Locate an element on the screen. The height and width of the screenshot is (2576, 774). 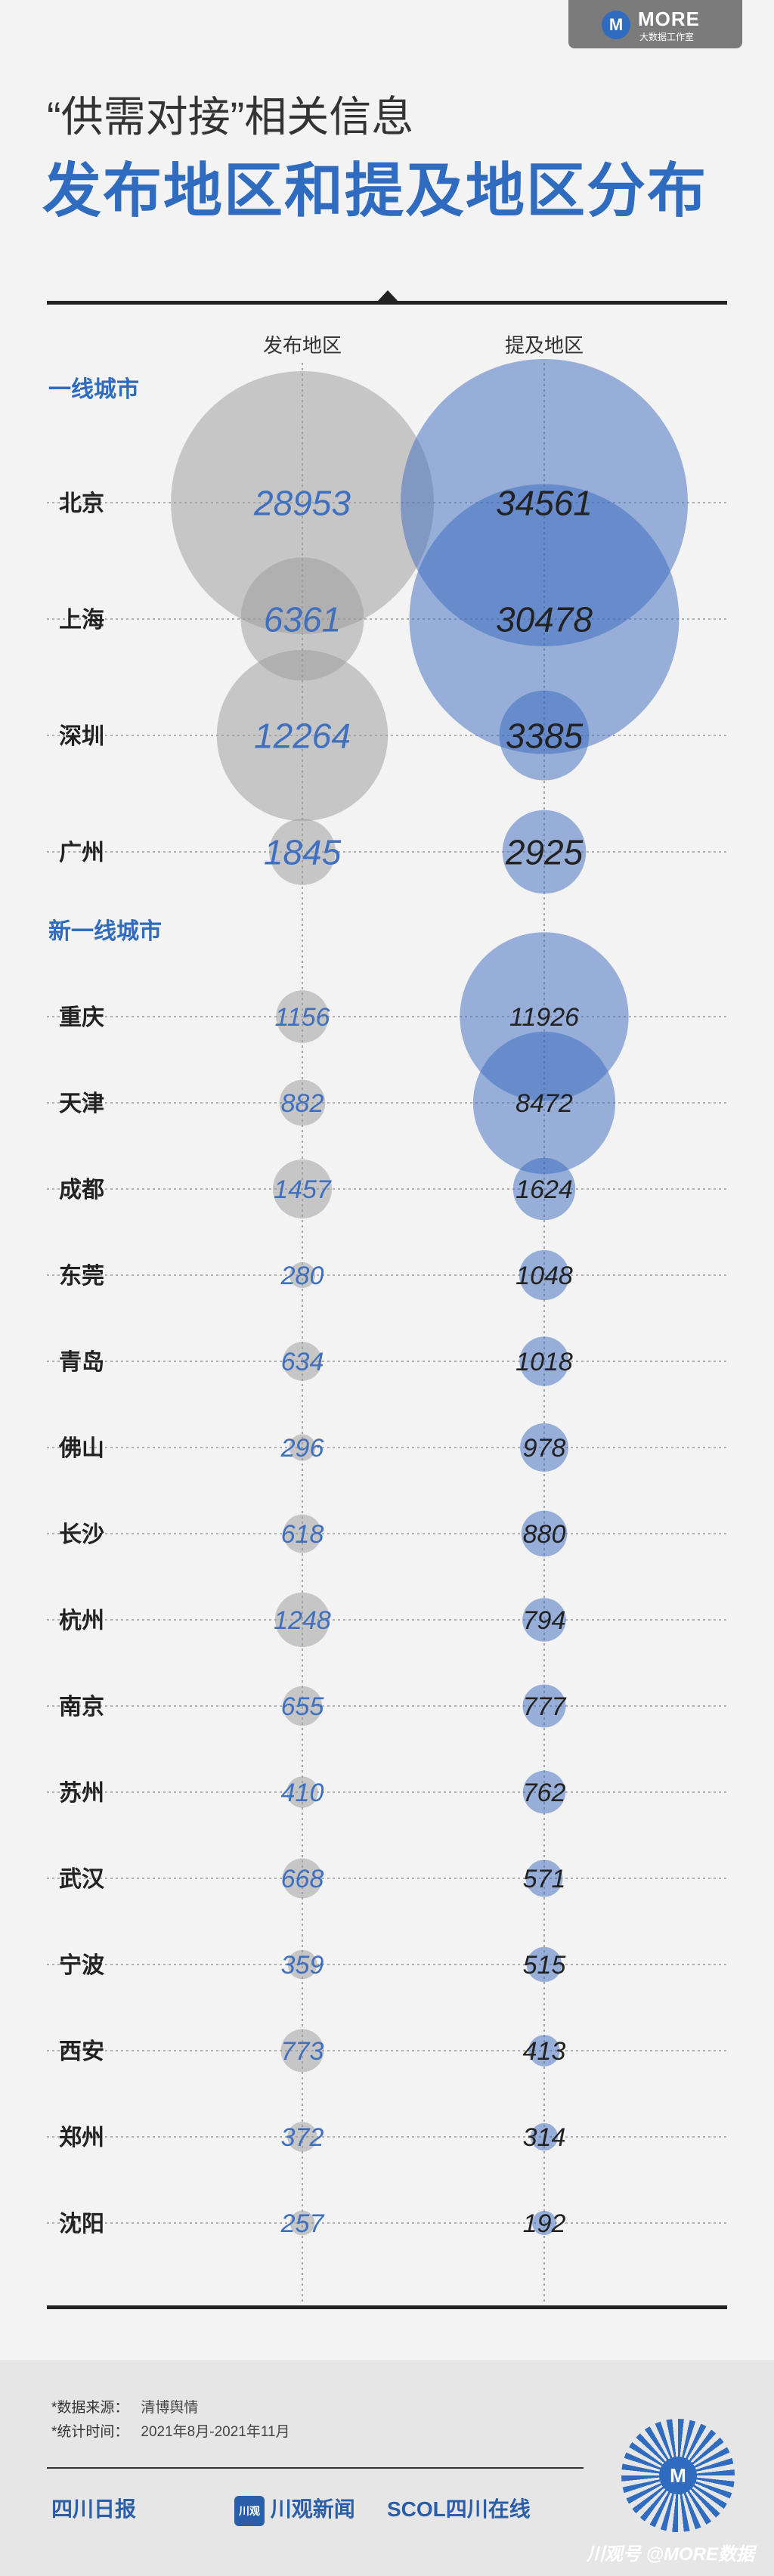
mention-value: 192 is located at coordinates (544, 2223).